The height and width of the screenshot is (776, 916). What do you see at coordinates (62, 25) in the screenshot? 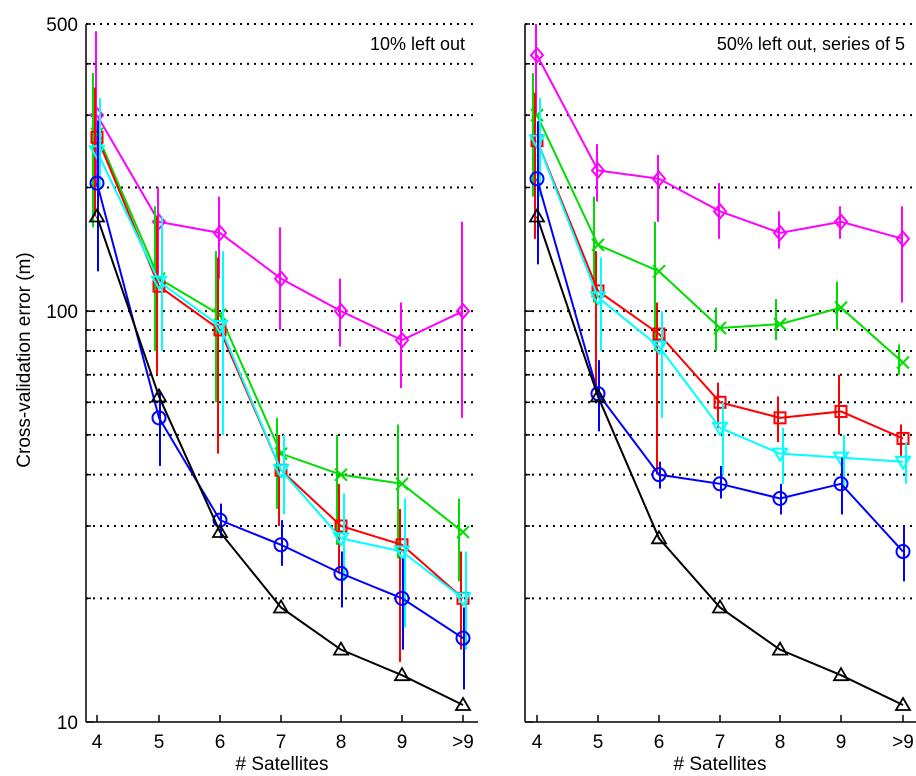
I see `y-tick-label: 500` at bounding box center [62, 25].